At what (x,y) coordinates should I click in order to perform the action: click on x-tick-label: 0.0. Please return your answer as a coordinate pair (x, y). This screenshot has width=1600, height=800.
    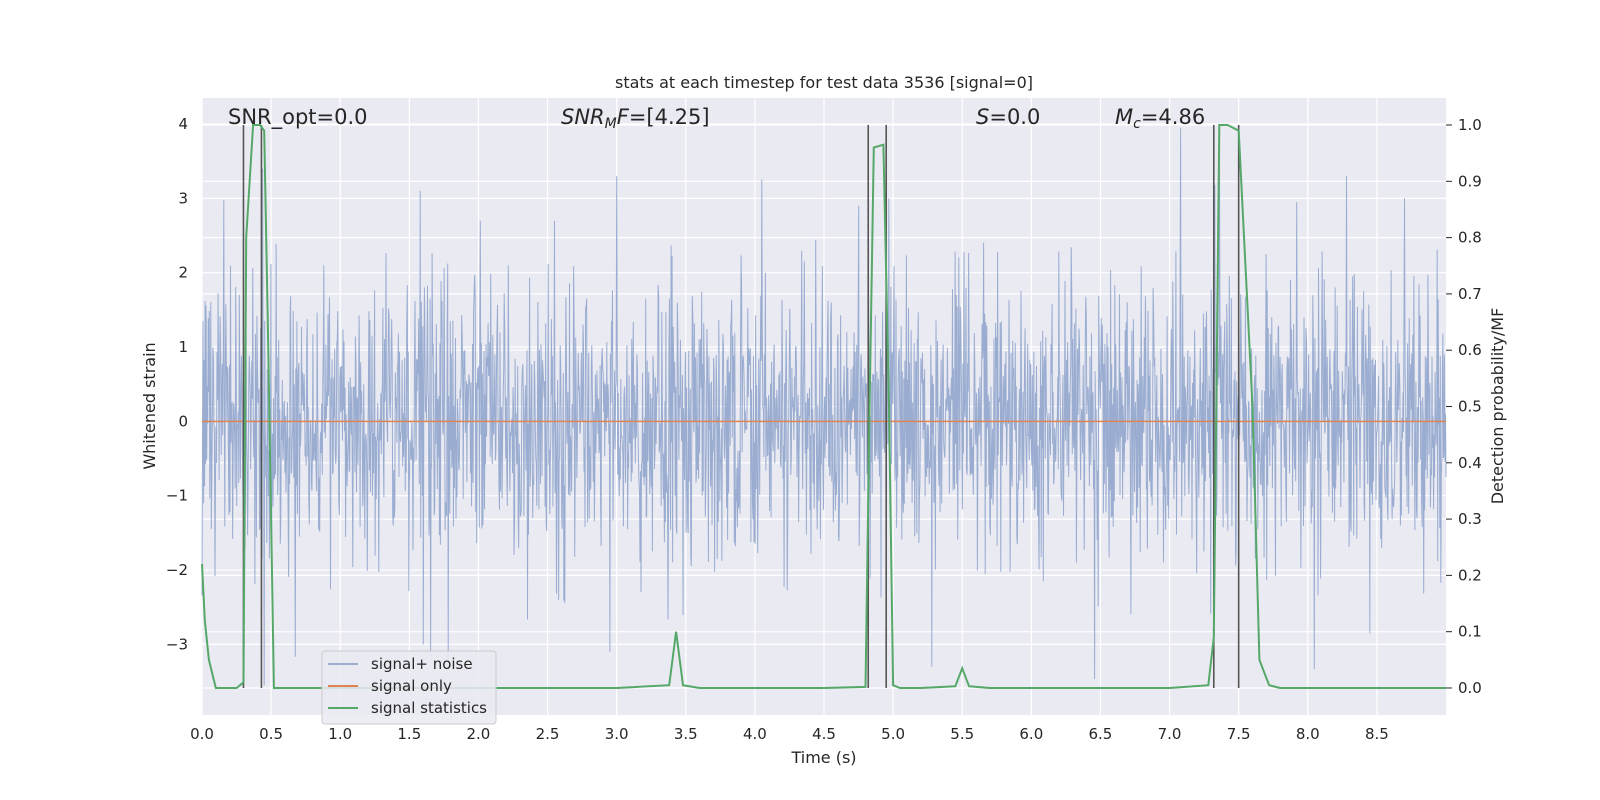
    Looking at the image, I should click on (202, 734).